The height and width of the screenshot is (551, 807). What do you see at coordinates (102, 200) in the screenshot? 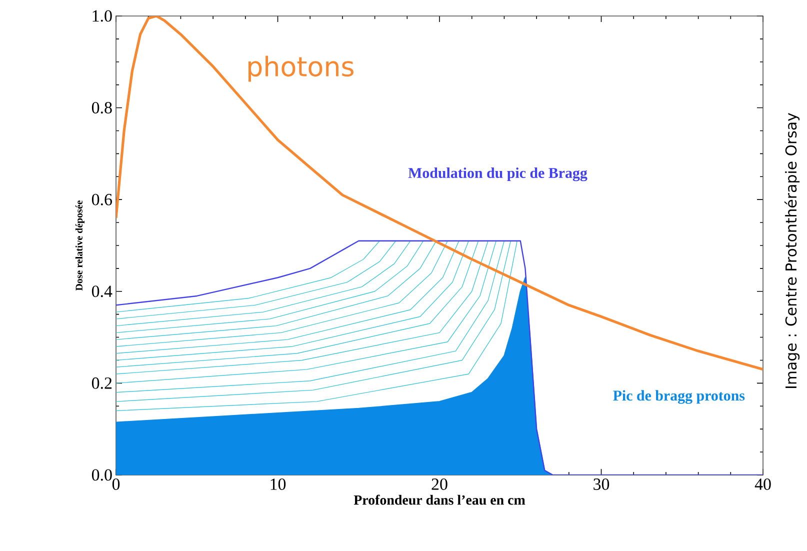
I see `y-tick-label: 0.6` at bounding box center [102, 200].